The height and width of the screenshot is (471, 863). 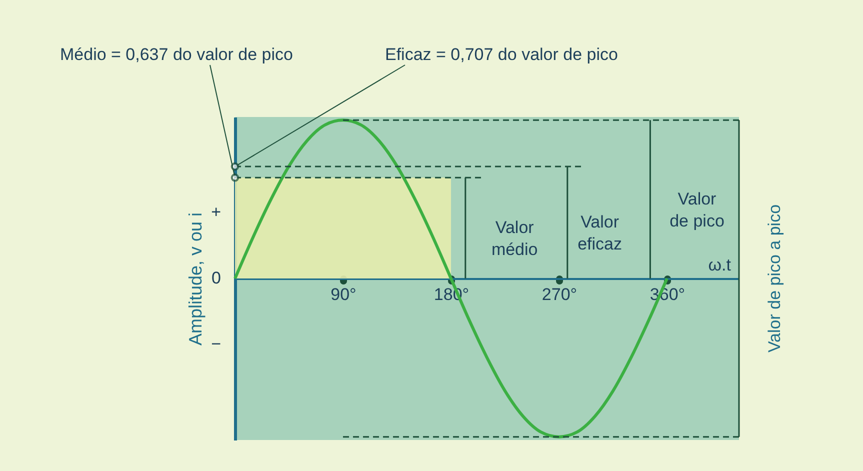 What do you see at coordinates (514, 239) in the screenshot?
I see `ref-line-label: Valor médio` at bounding box center [514, 239].